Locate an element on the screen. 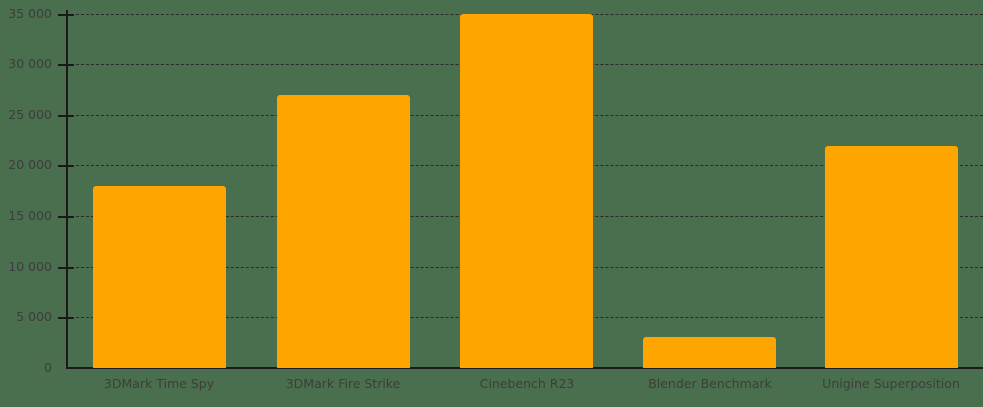 This screenshot has width=983, height=407. y-axis-label-15000: 15 000 is located at coordinates (30, 215).